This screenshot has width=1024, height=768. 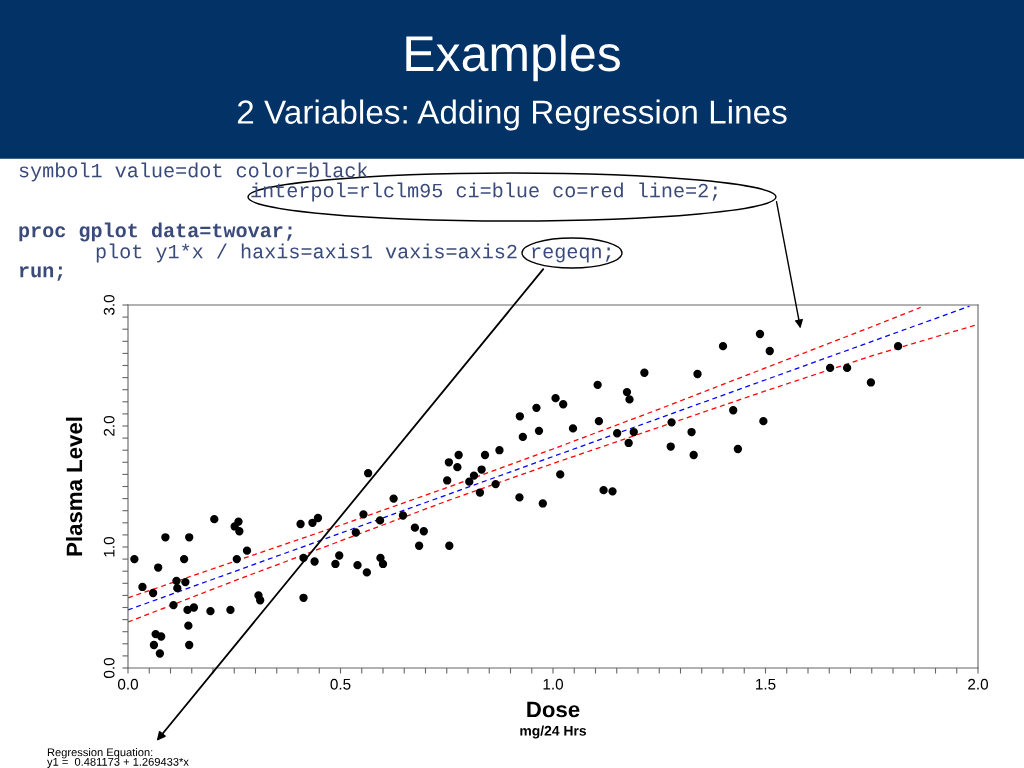 I want to click on text: symbol1 value=dot color=black, so click(x=193, y=172).